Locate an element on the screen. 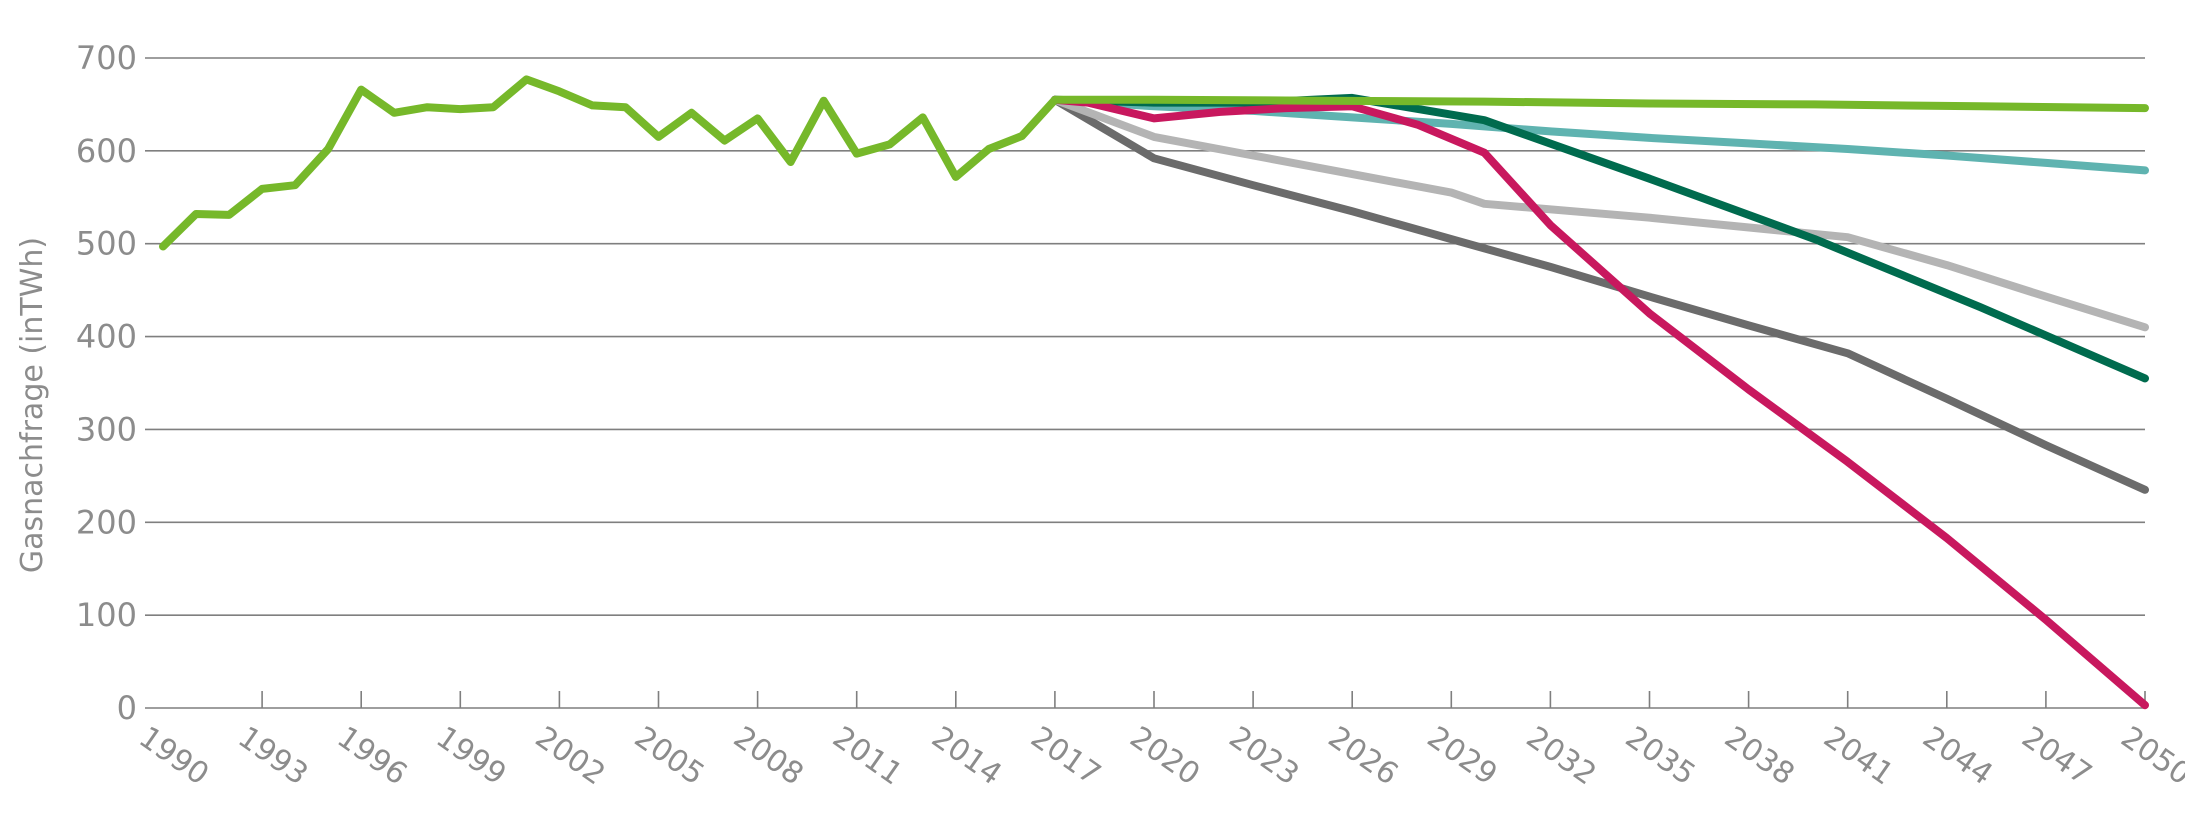  x-tick-label-1996: 1996 is located at coordinates (372, 756).